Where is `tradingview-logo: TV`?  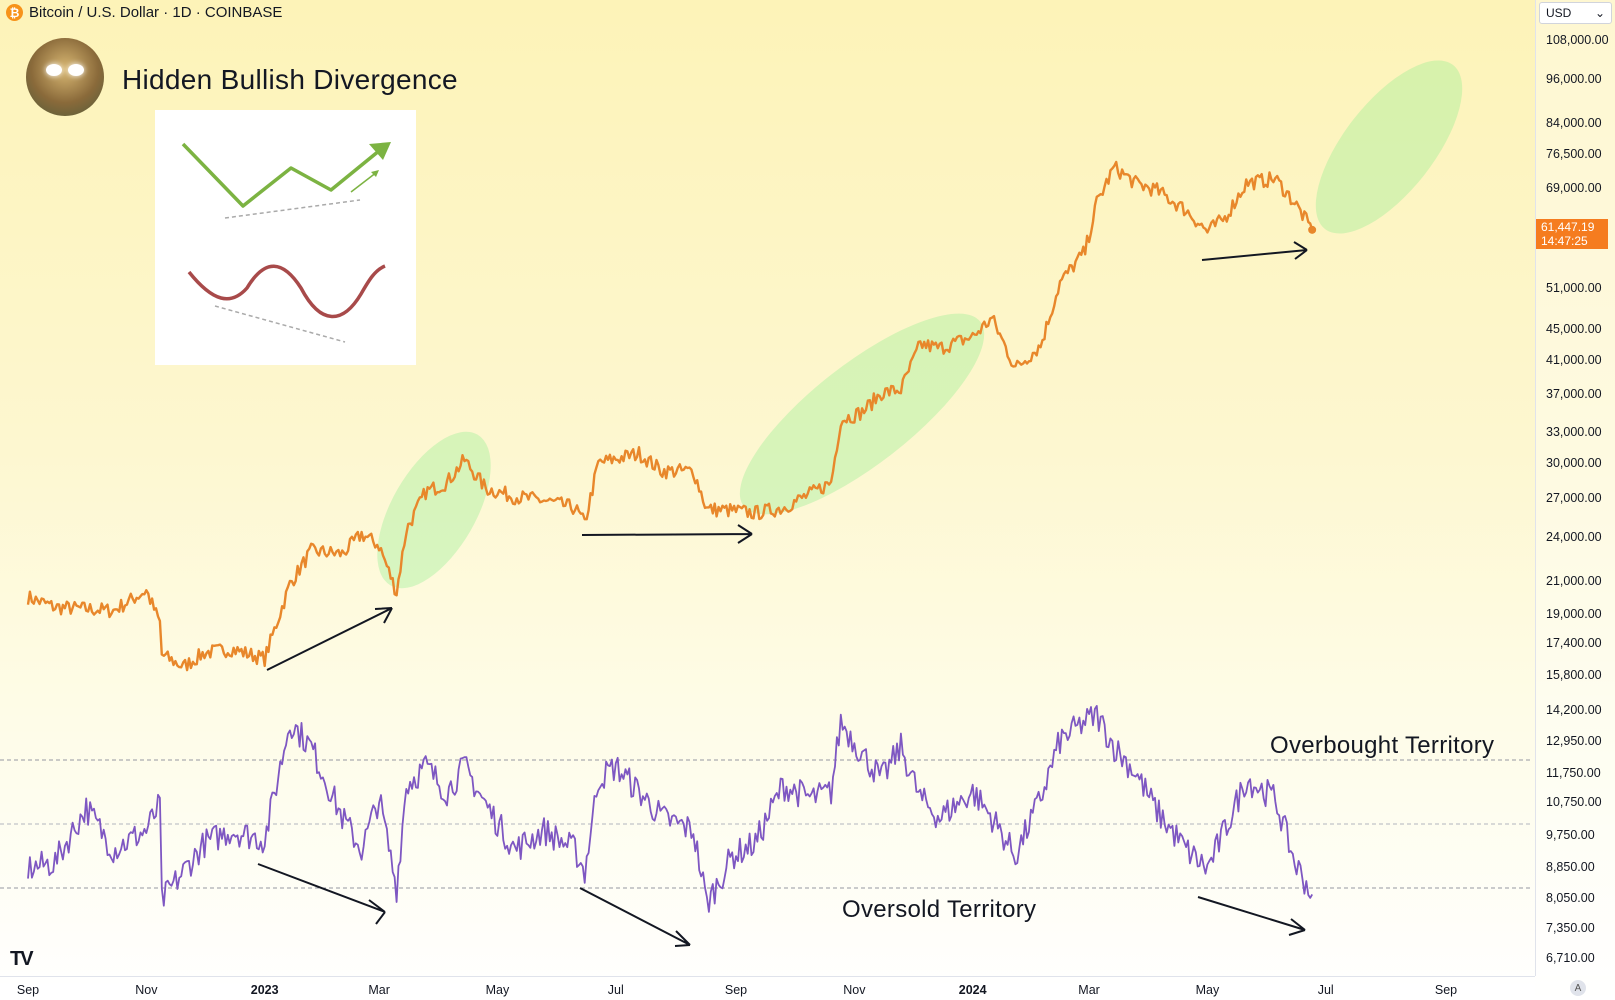
tradingview-logo: TV is located at coordinates (22, 959).